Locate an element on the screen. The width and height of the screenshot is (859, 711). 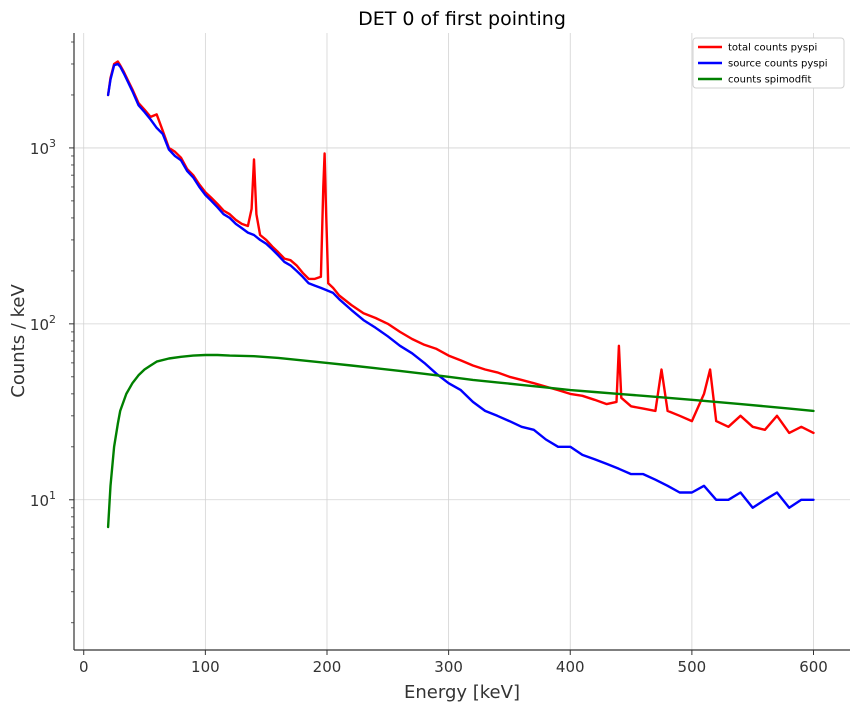
y-ticks: 10¹ 10² 10³ is located at coordinates (52, 323).